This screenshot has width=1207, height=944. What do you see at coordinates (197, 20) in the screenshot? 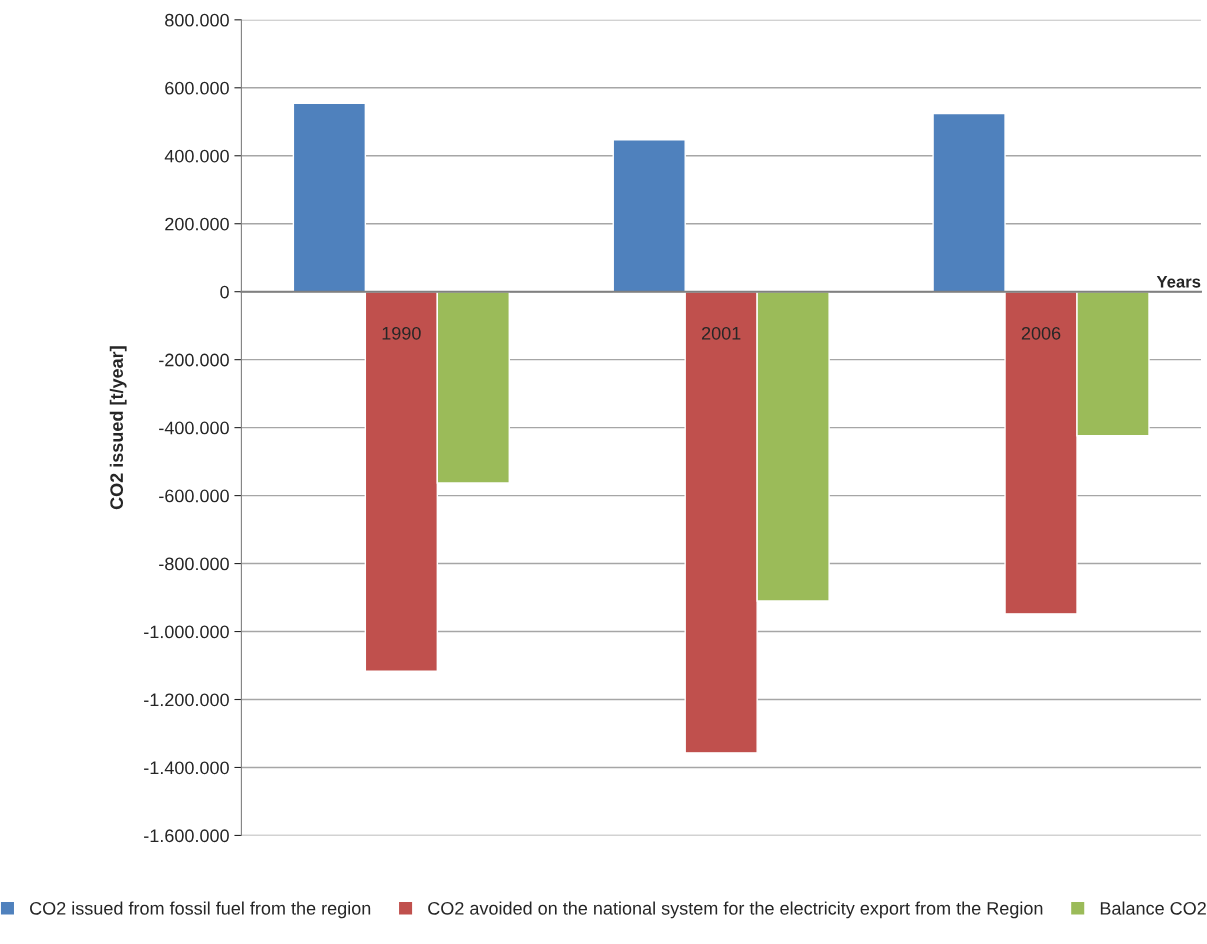
I see `y-tick-label: 800.000` at bounding box center [197, 20].